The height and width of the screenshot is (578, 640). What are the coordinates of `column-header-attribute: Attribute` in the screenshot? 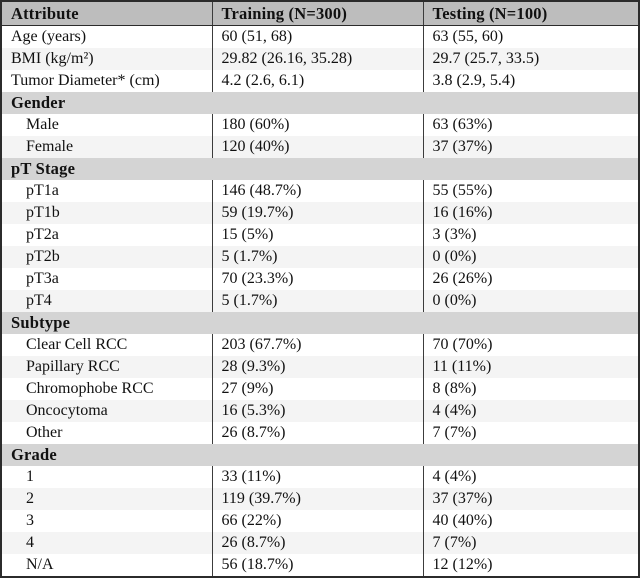 It's located at (107, 14).